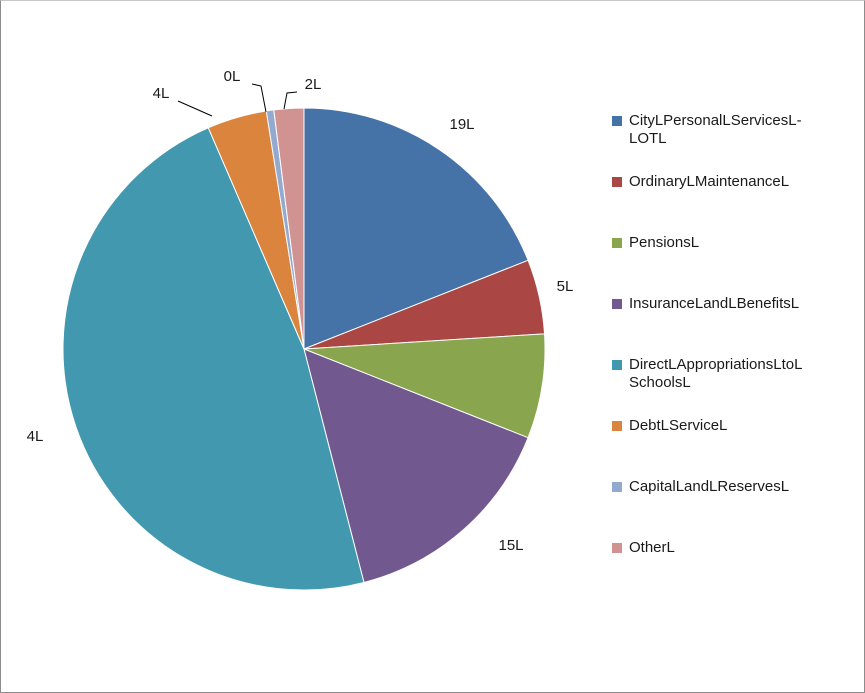 This screenshot has width=865, height=693. I want to click on legend-item-5: DirectLAppropriationsLtoL SchoolsL, so click(725, 374).